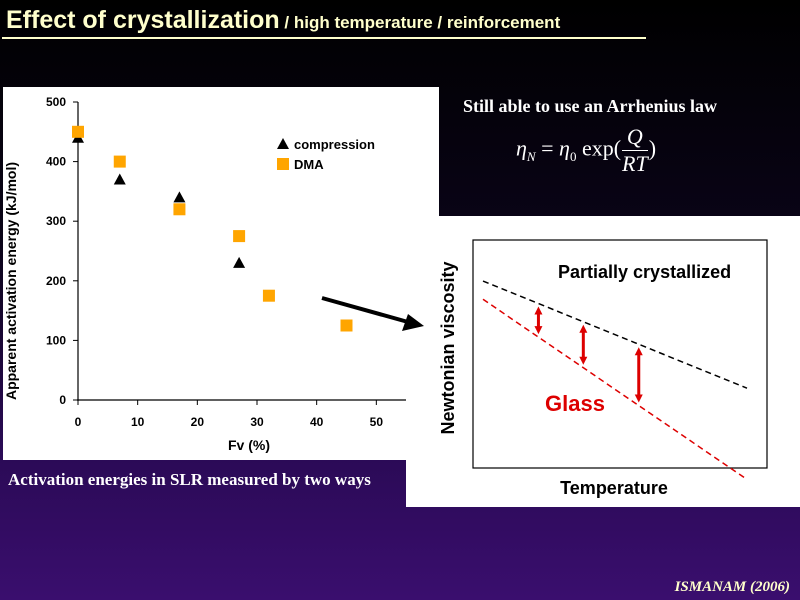 The image size is (800, 600). I want to click on formula-fraction: Q RT, so click(635, 150).